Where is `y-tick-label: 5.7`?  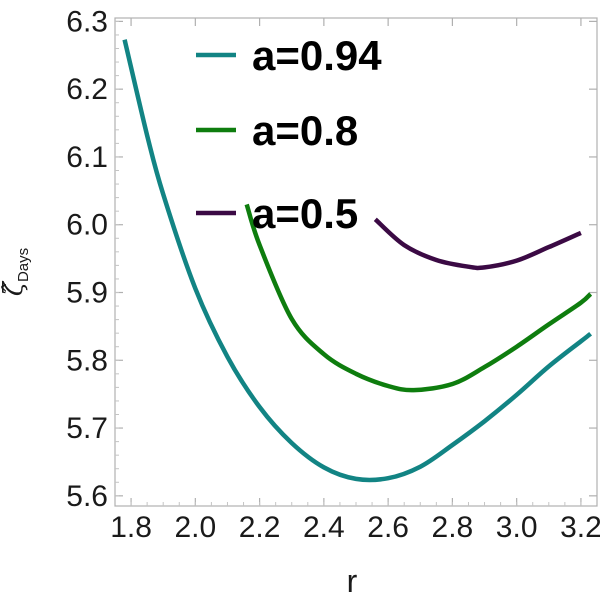
y-tick-label: 5.7 is located at coordinates (87, 428).